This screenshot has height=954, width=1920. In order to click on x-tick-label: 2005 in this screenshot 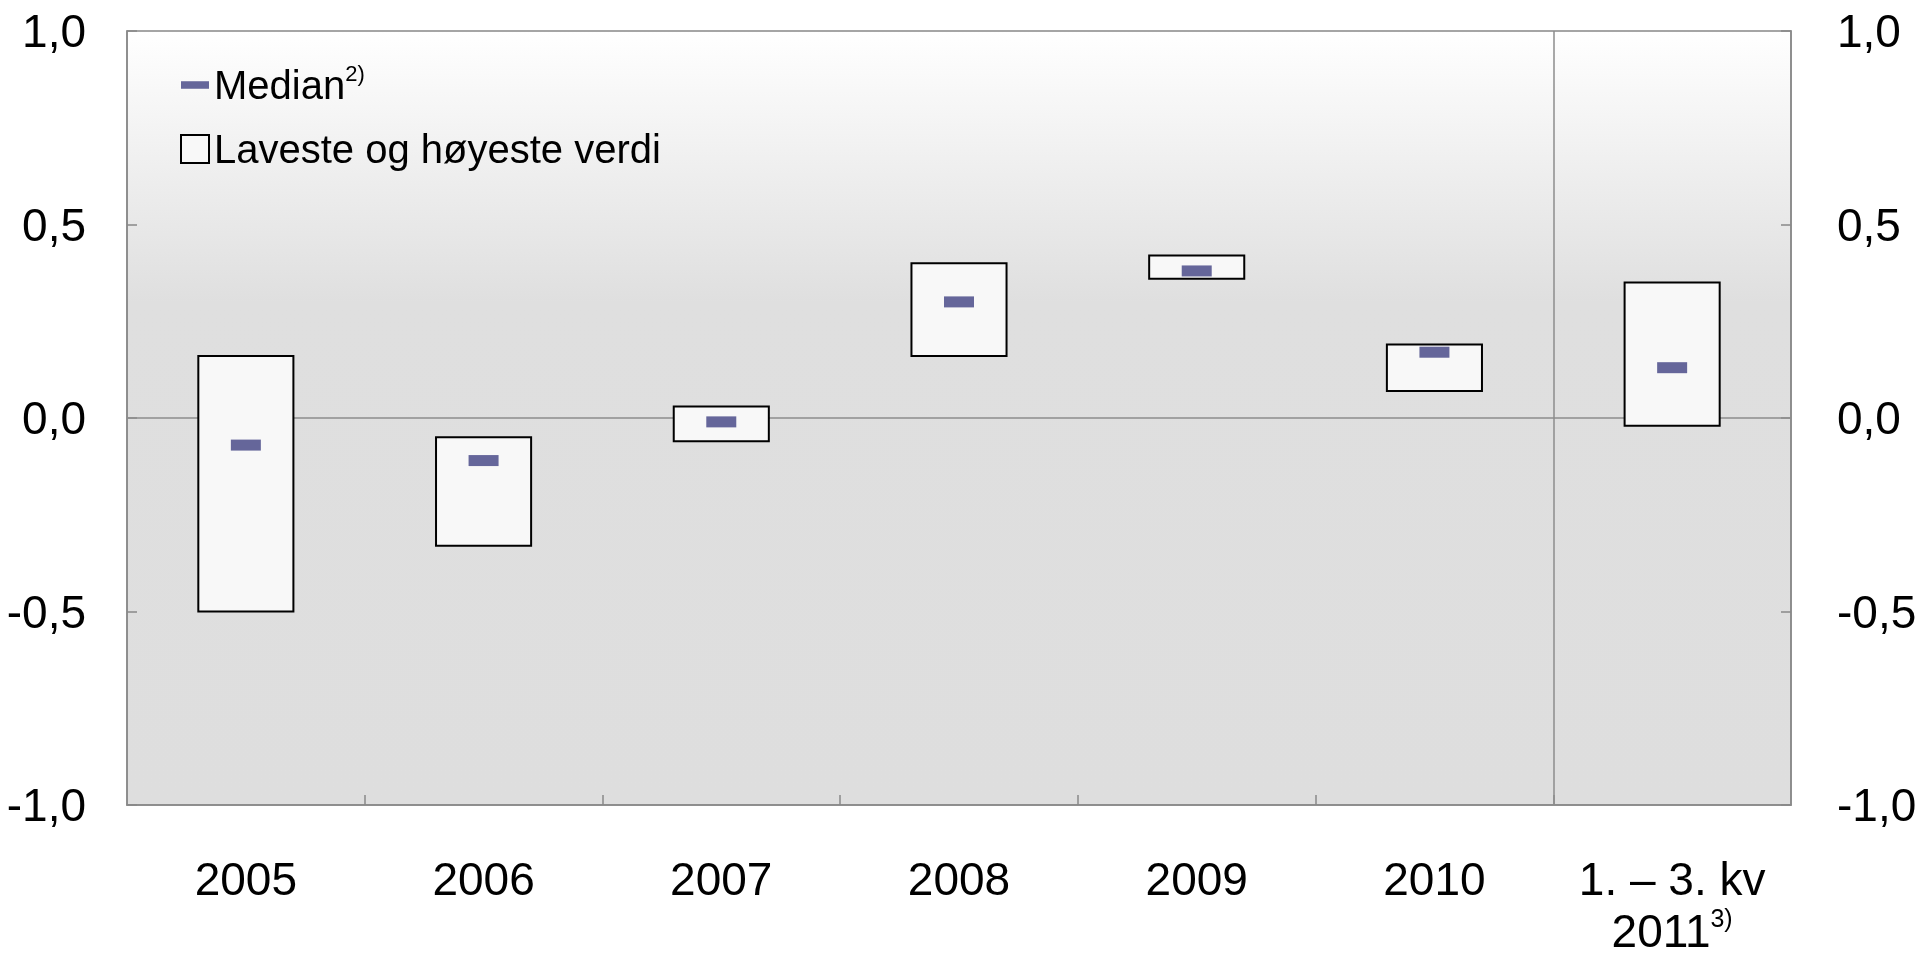, I will do `click(246, 879)`.